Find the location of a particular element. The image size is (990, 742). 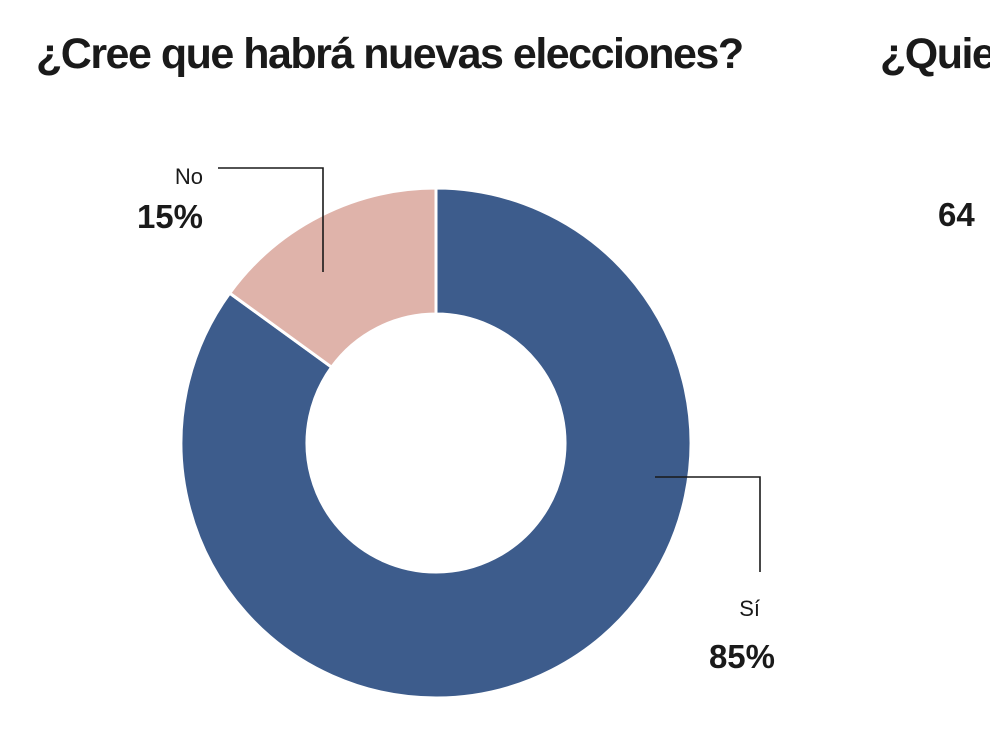

slice-value-no: 15% is located at coordinates (170, 216).